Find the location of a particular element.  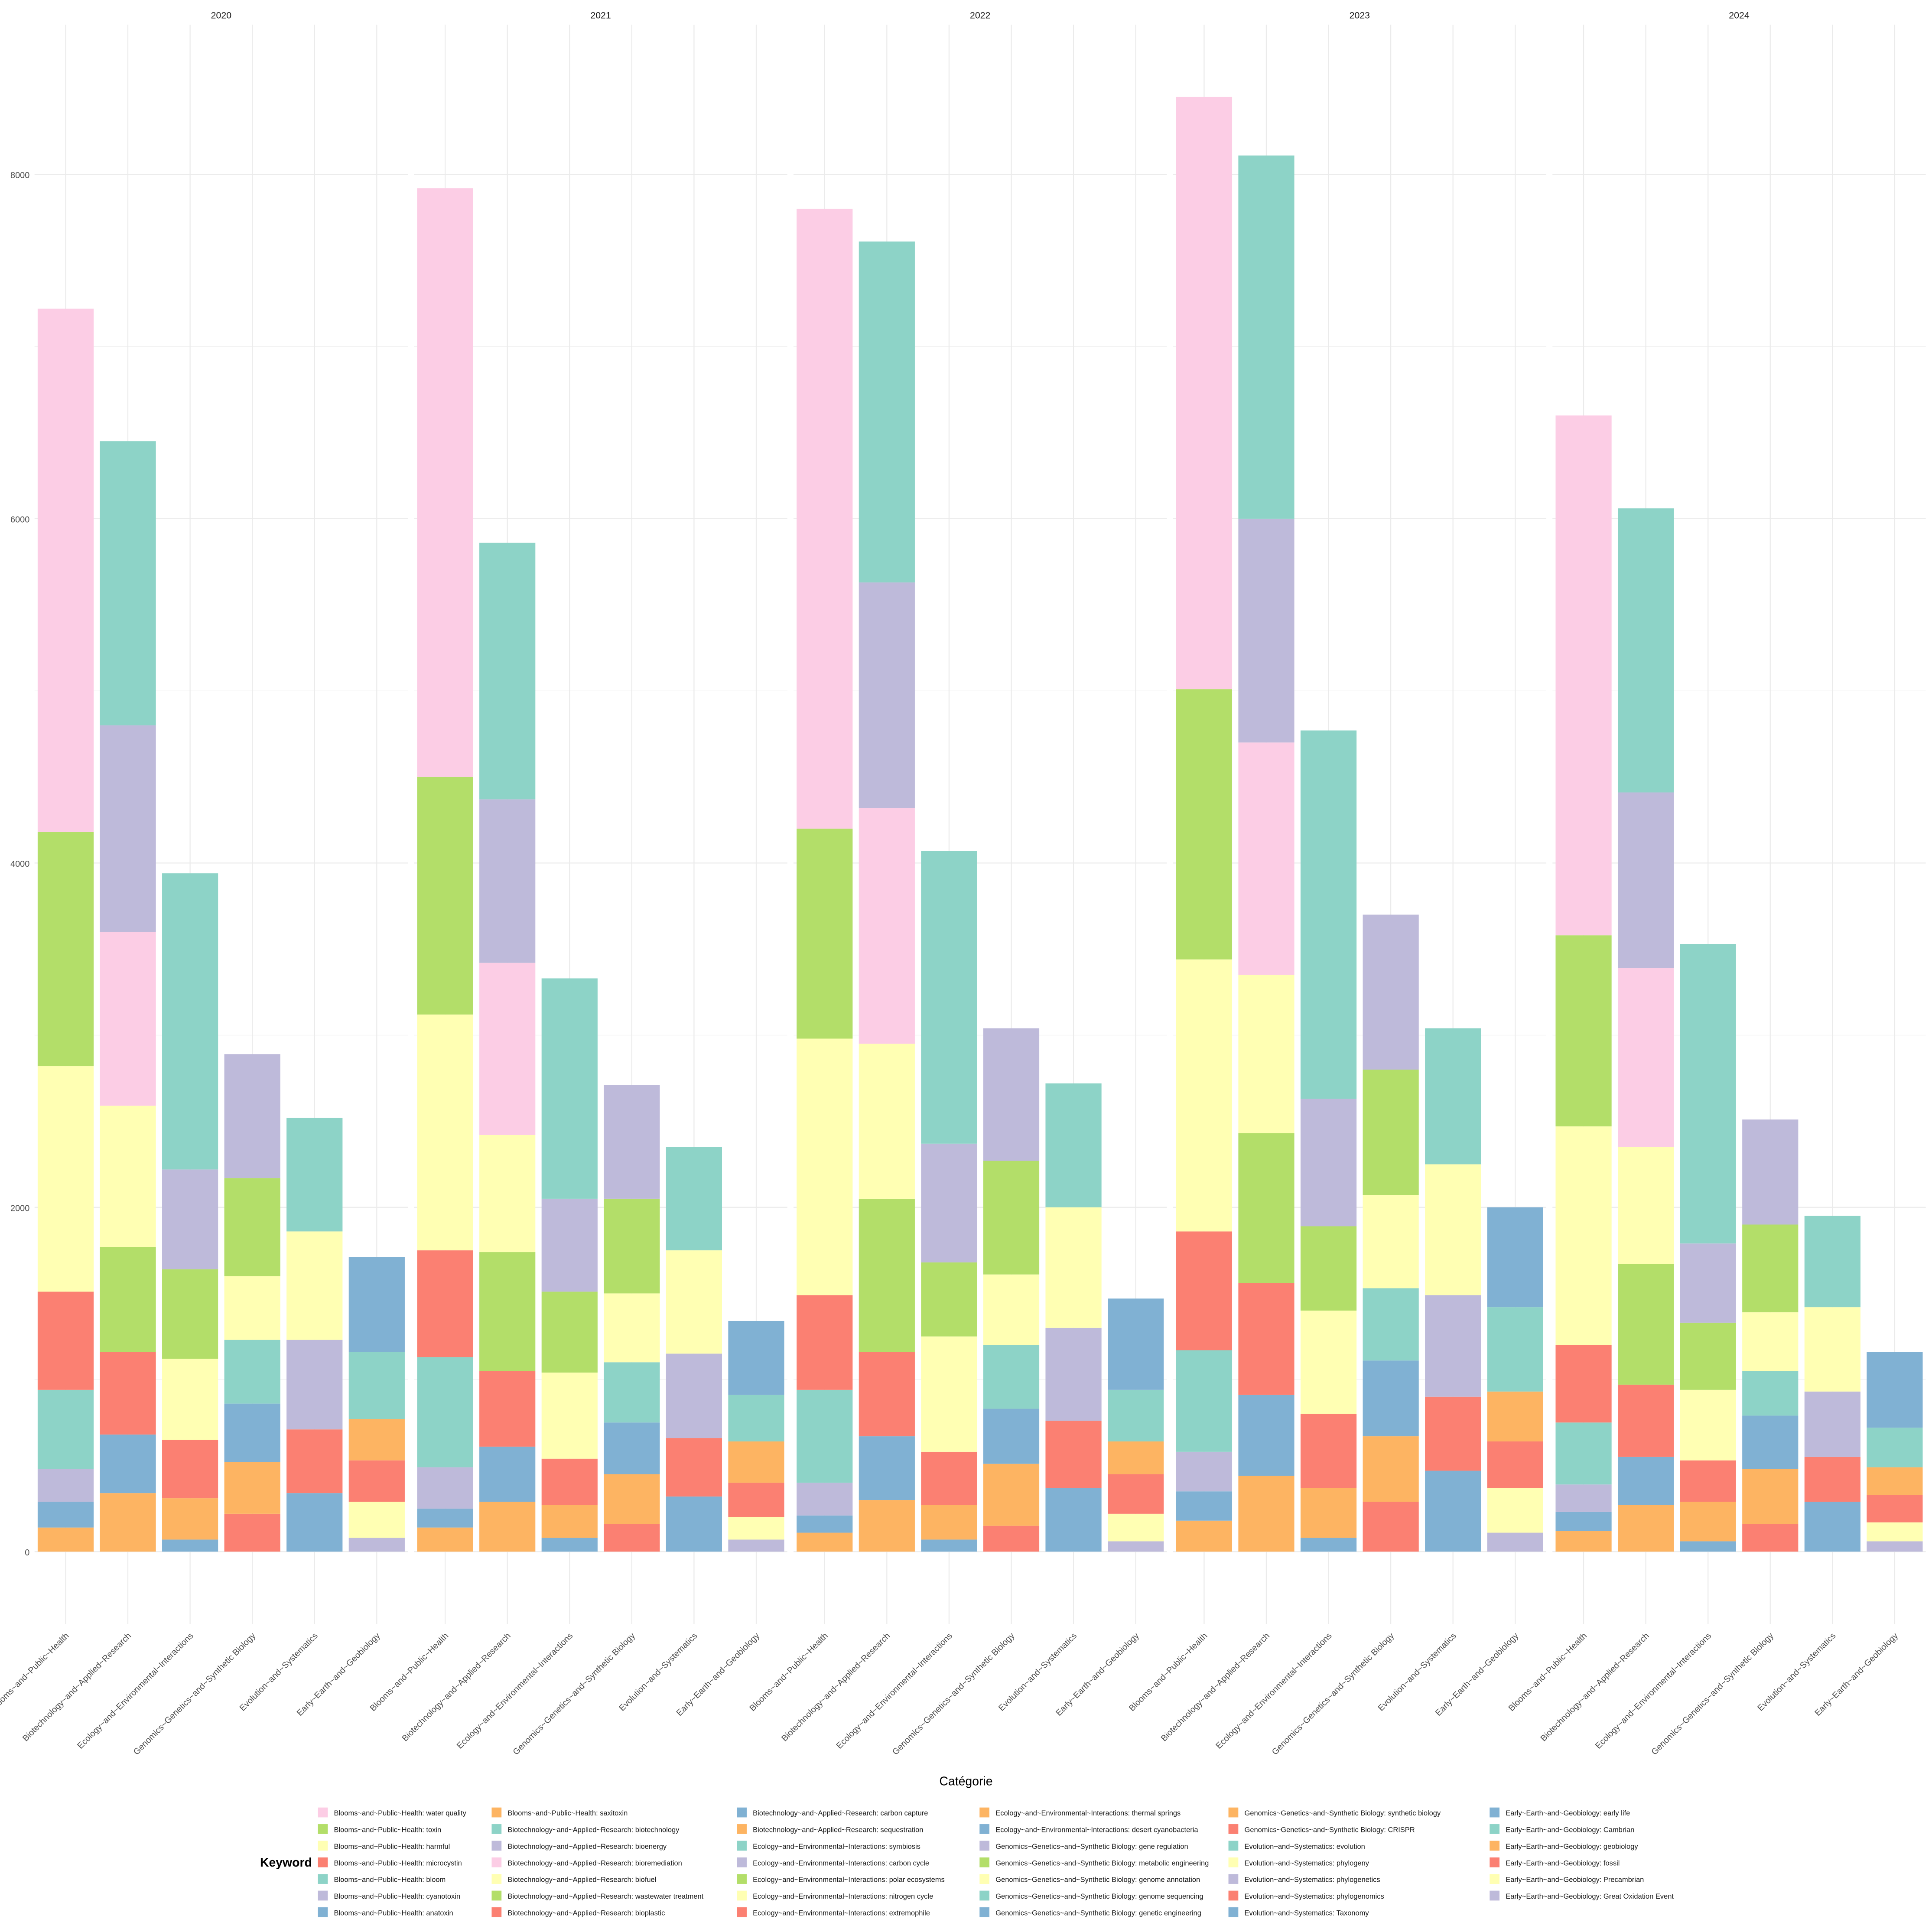

facet-title: 2024 is located at coordinates (1739, 16).